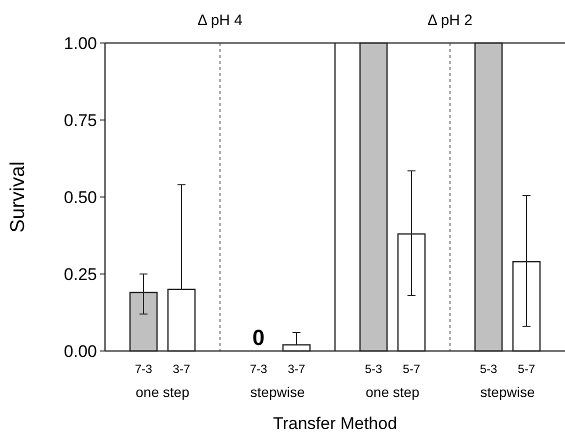 The height and width of the screenshot is (433, 565). What do you see at coordinates (258, 337) in the screenshot?
I see `data-label: 0` at bounding box center [258, 337].